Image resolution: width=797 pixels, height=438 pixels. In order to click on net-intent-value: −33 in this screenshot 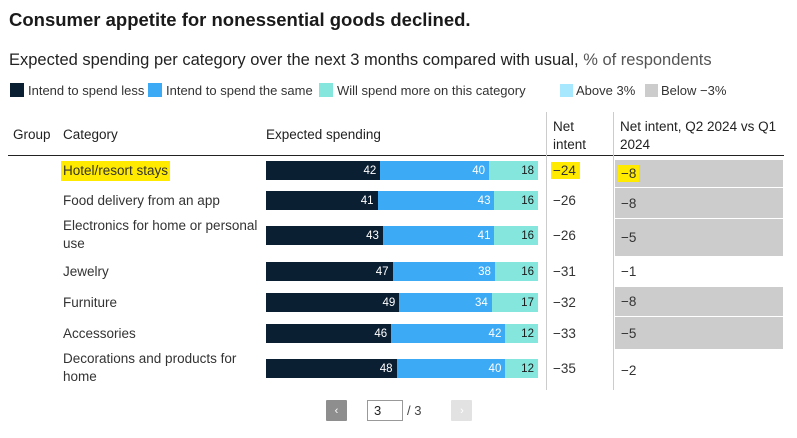, I will do `click(578, 333)`.